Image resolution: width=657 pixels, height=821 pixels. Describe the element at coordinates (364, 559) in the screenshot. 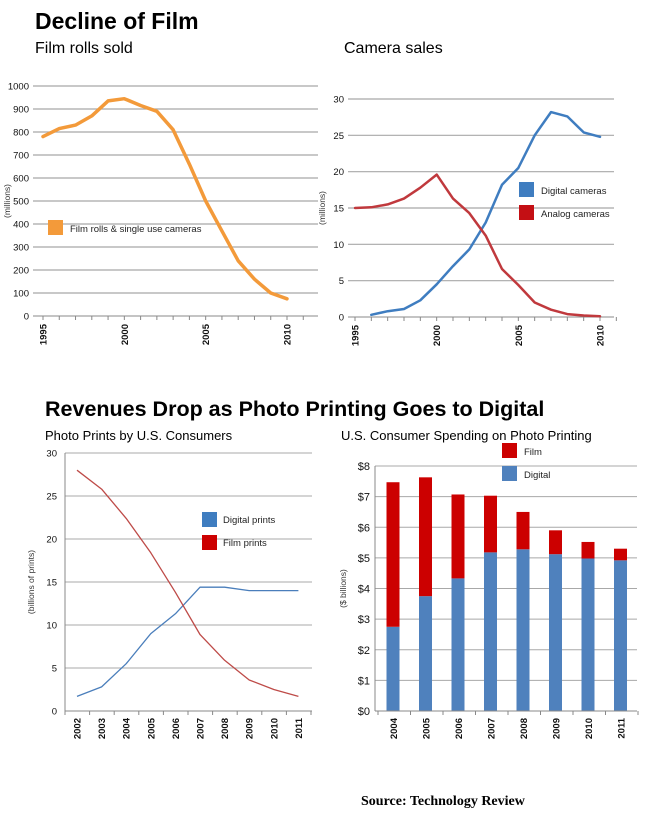

I see `y-tick-label: $5` at that location.